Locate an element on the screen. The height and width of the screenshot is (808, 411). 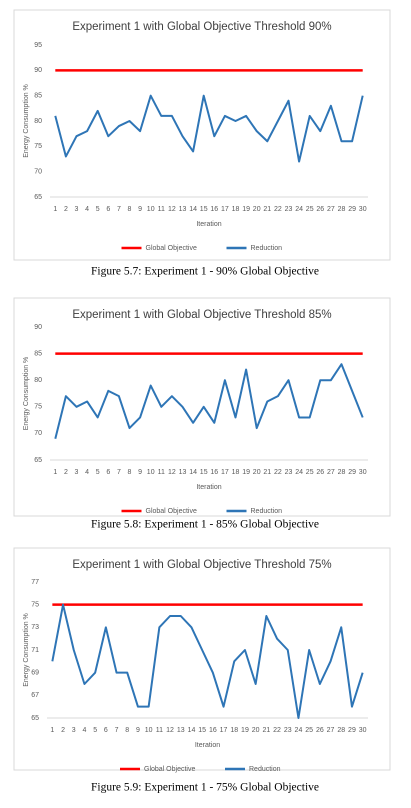
x-tick-label: 3 is located at coordinates (77, 472).